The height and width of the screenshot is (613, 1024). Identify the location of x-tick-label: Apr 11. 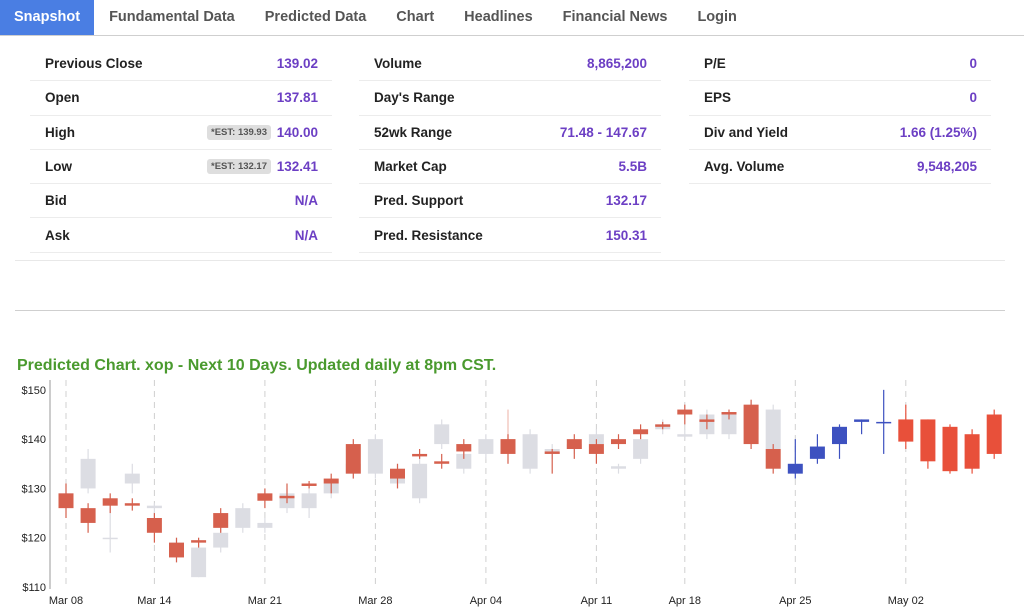
(597, 601).